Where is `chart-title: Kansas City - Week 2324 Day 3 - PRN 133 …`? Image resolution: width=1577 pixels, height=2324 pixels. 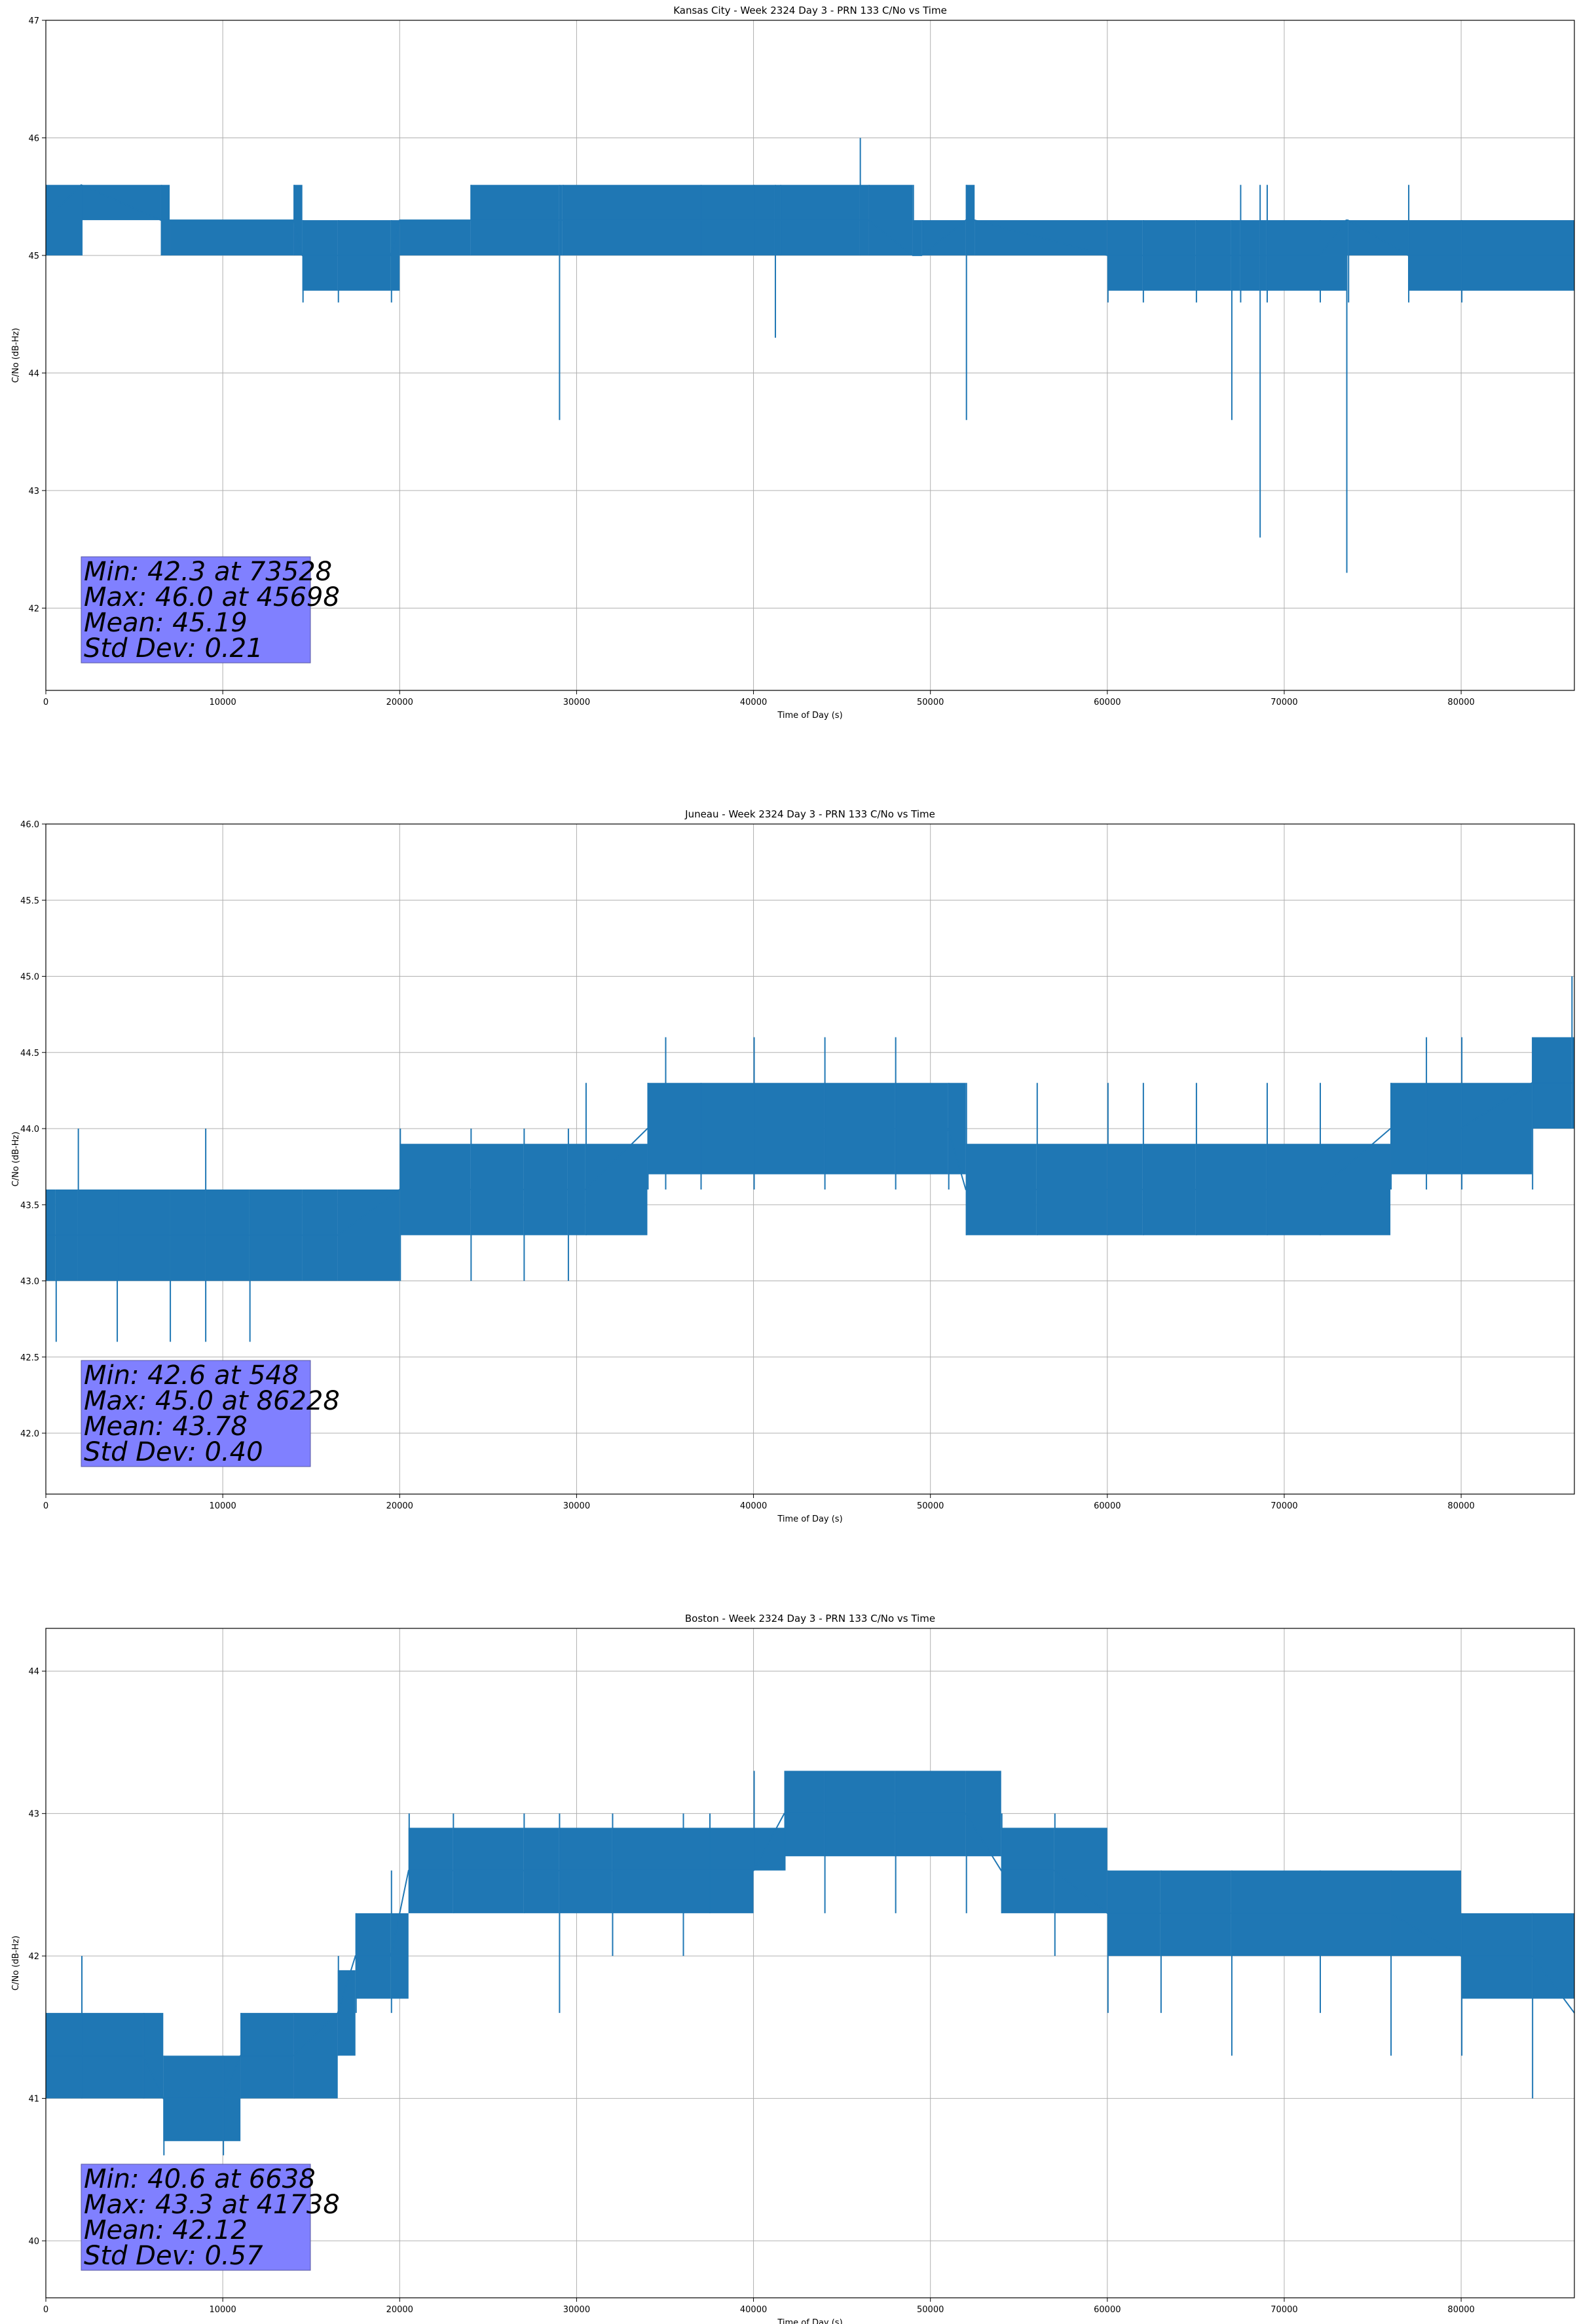 chart-title: Kansas City - Week 2324 Day 3 - PRN 133 … is located at coordinates (810, 10).